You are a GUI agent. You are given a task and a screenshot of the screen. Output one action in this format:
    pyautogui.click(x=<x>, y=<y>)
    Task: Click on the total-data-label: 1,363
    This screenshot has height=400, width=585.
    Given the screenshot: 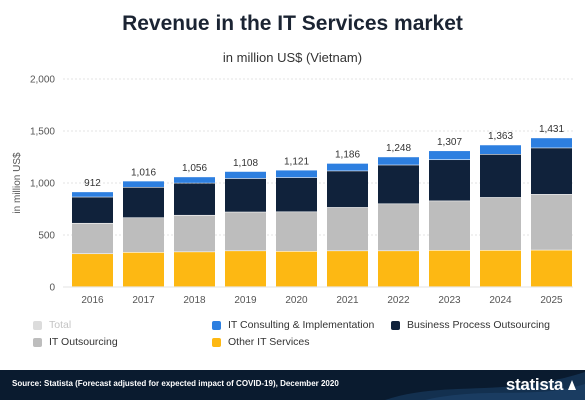 What is the action you would take?
    pyautogui.click(x=500, y=136)
    